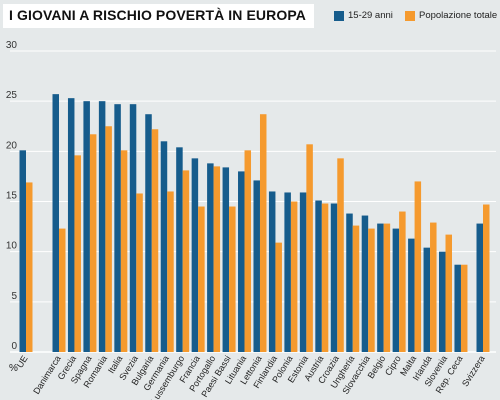  Describe the element at coordinates (458, 15) in the screenshot. I see `legend-label-series-2: Popolazione totale` at that location.